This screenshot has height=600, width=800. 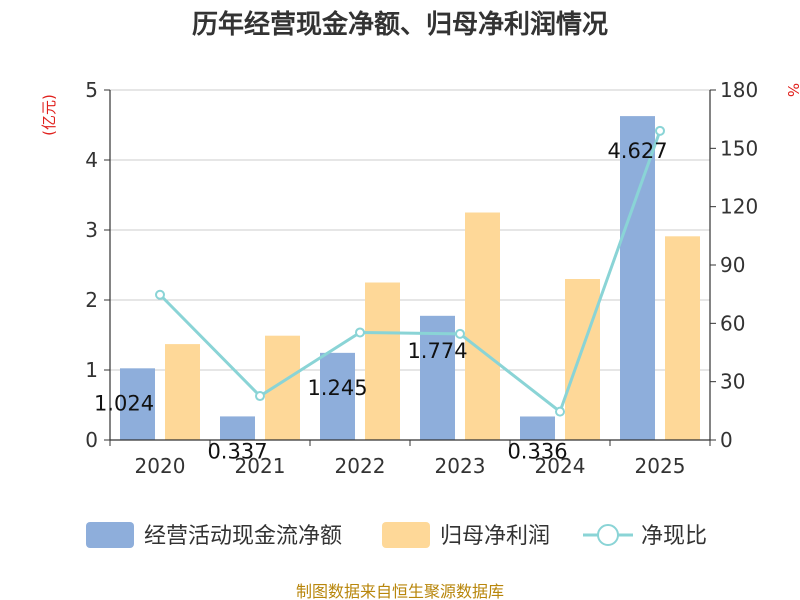 What do you see at coordinates (91, 160) in the screenshot?
I see `left-tick-label: 4` at bounding box center [91, 160].